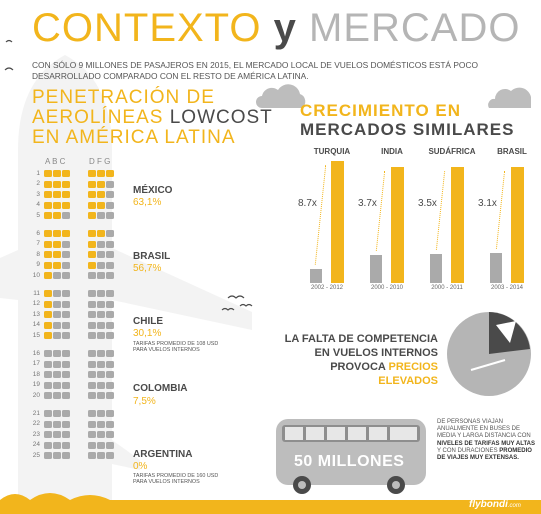 The width and height of the screenshot is (541, 514). What do you see at coordinates (55, 161) in the screenshot?
I see `seat-column-header-left: A B C` at bounding box center [55, 161].